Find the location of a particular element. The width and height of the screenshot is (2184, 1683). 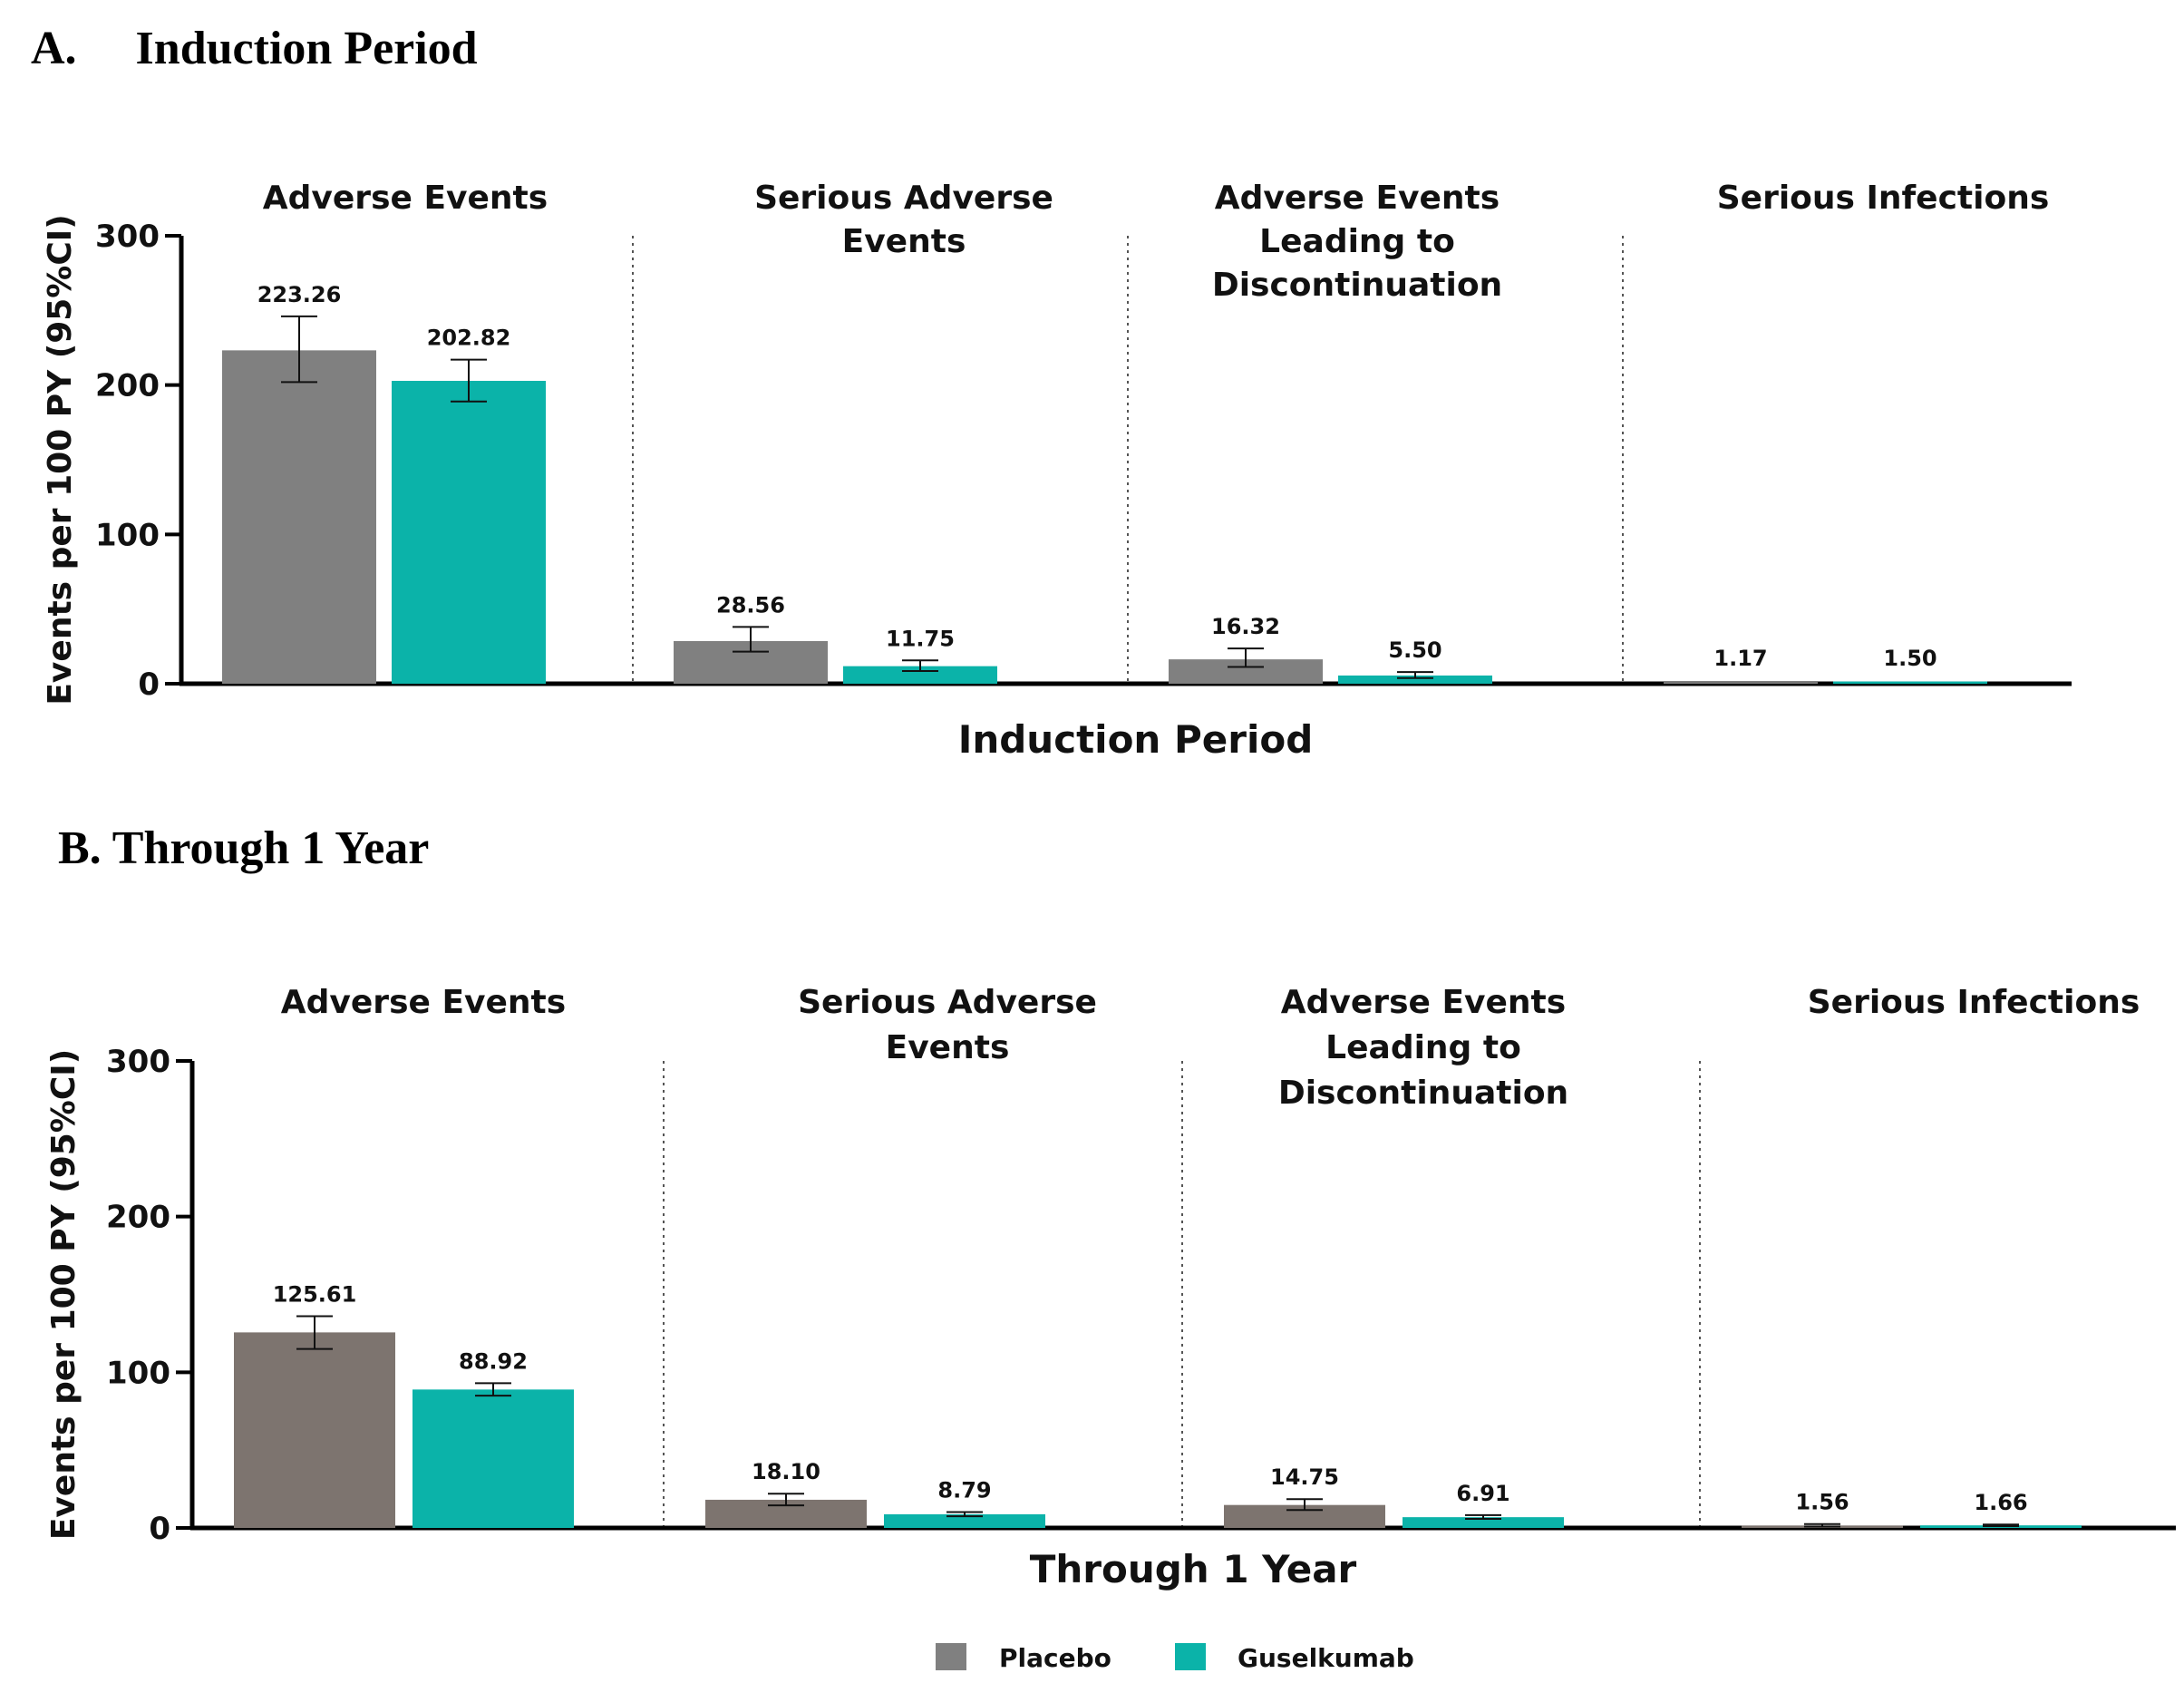

legend: Placebo Guselkumab is located at coordinates (1175, 1658).